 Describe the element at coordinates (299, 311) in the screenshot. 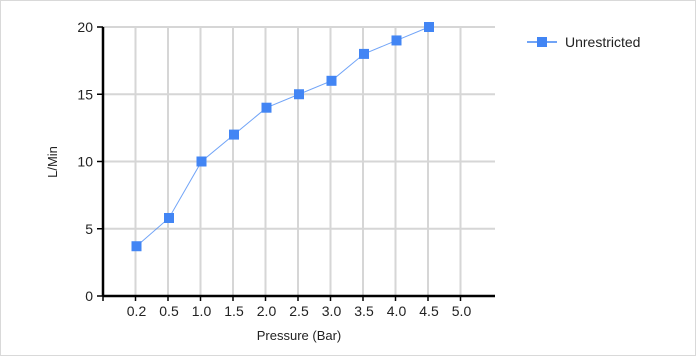

I see `x-tick-label: 2.5` at that location.